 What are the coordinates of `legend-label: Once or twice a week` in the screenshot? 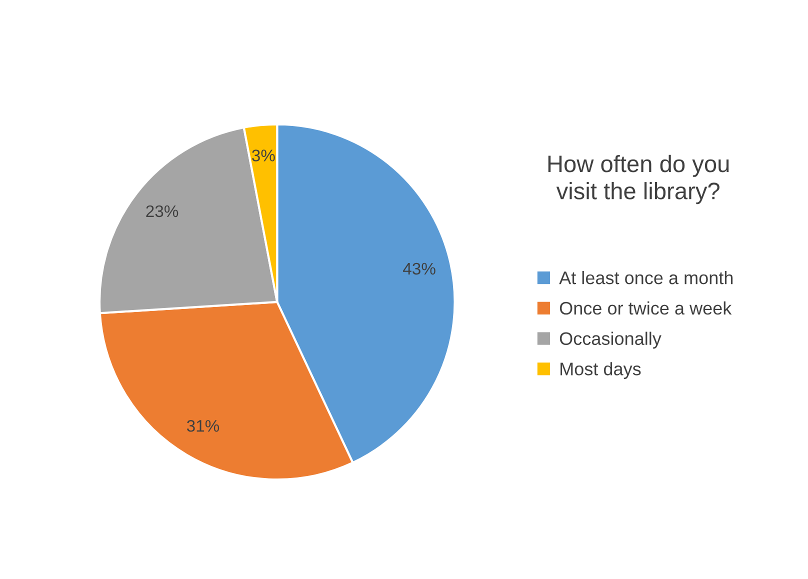 It's located at (646, 308).